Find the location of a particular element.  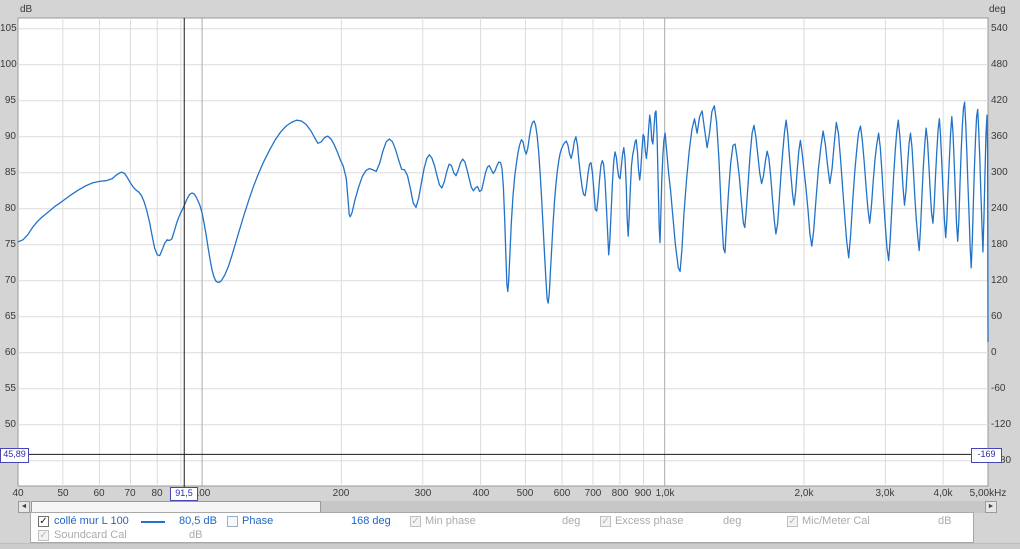

y-left-tick-label: 60 is located at coordinates (10, 352).